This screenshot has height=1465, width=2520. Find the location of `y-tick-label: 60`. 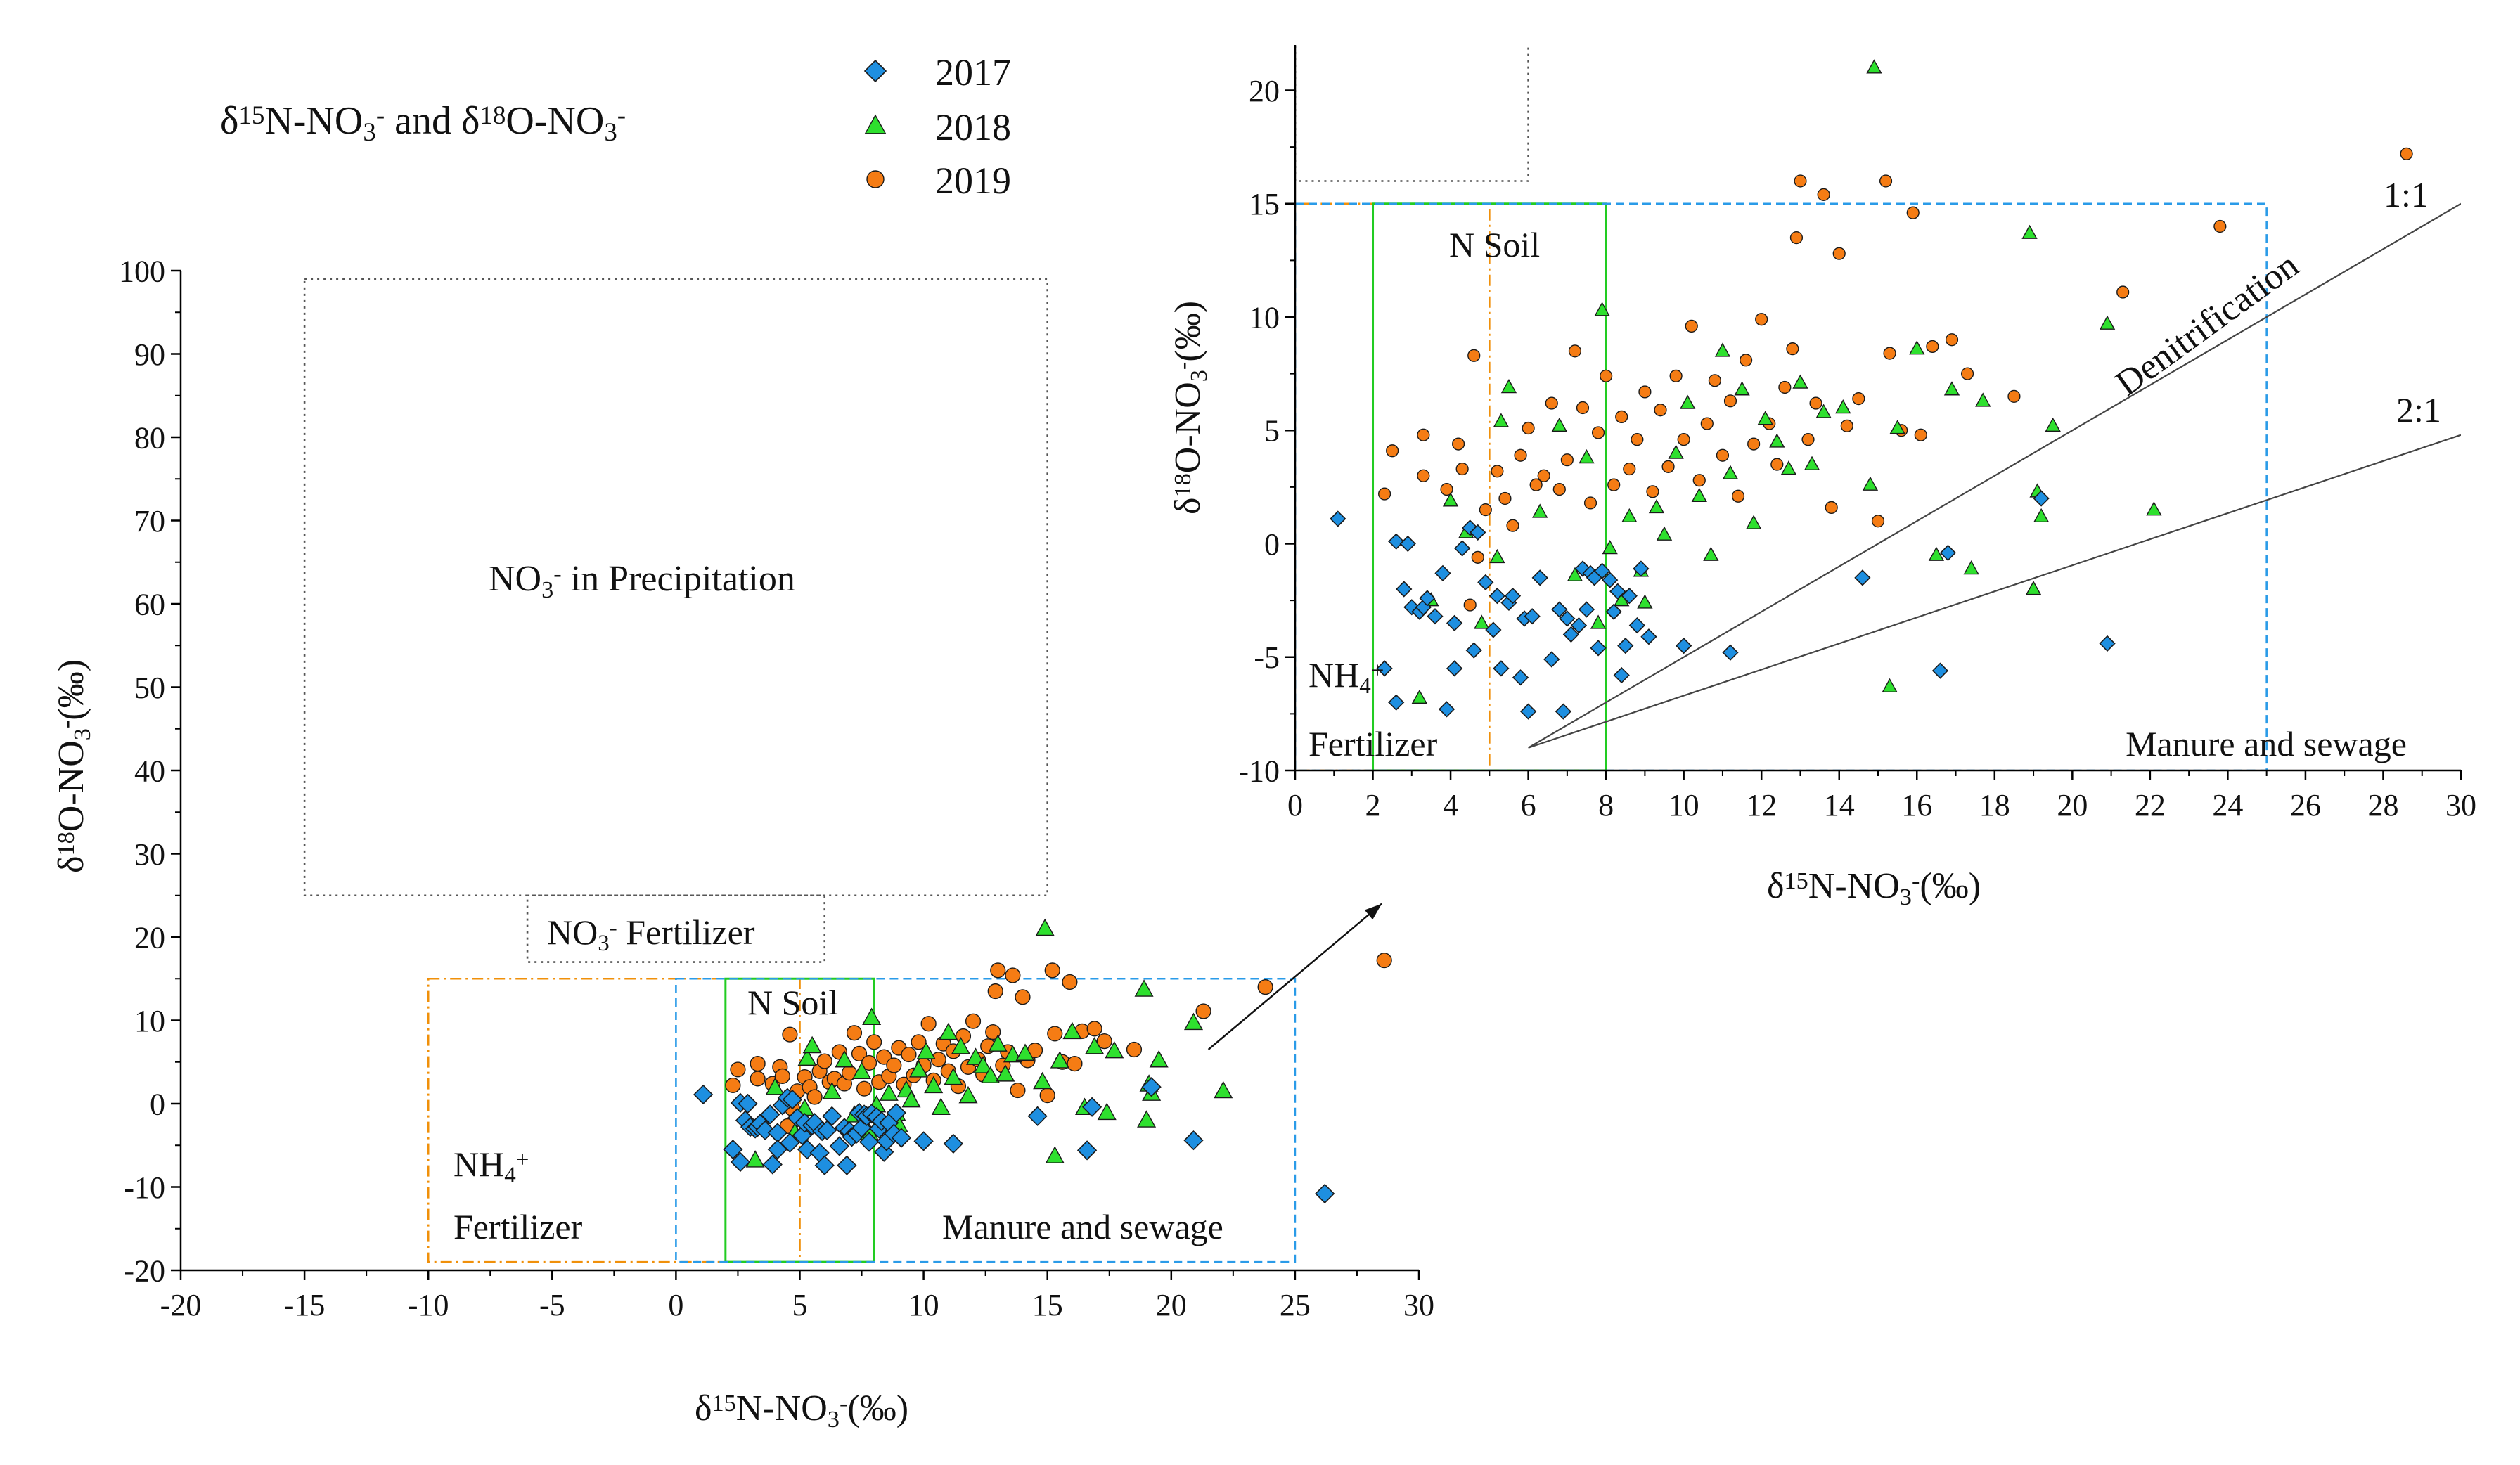

y-tick-label: 60 is located at coordinates (149, 604).